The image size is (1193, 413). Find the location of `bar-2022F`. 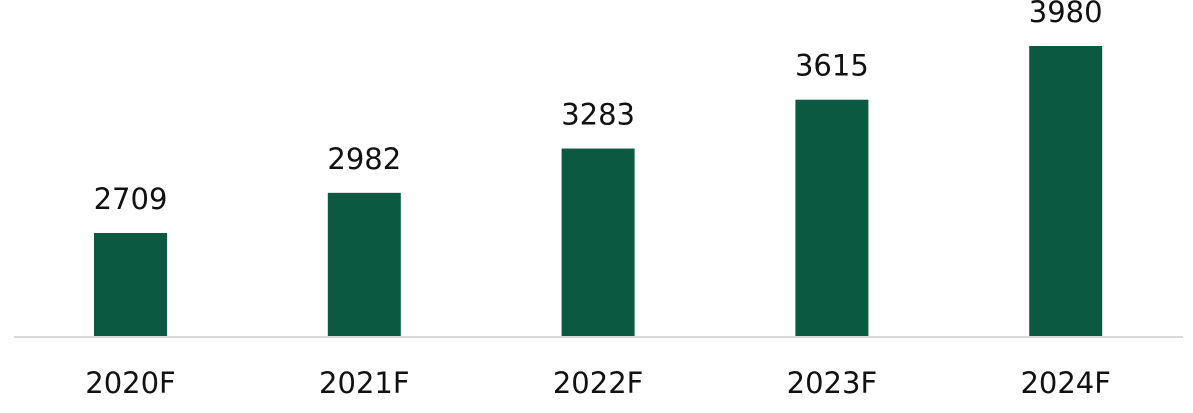

bar-2022F is located at coordinates (598, 242).